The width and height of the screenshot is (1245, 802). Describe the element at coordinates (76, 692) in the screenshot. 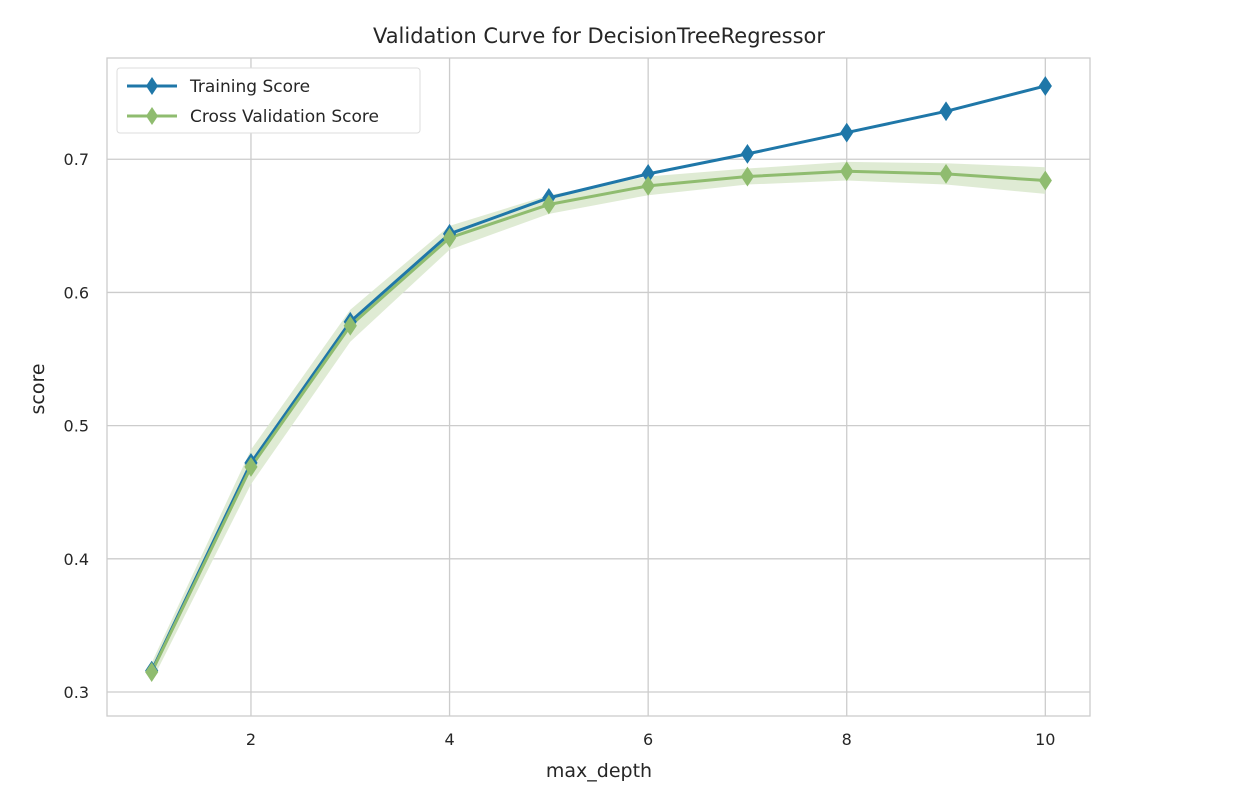

I see `y-tick-label: 0.3` at that location.